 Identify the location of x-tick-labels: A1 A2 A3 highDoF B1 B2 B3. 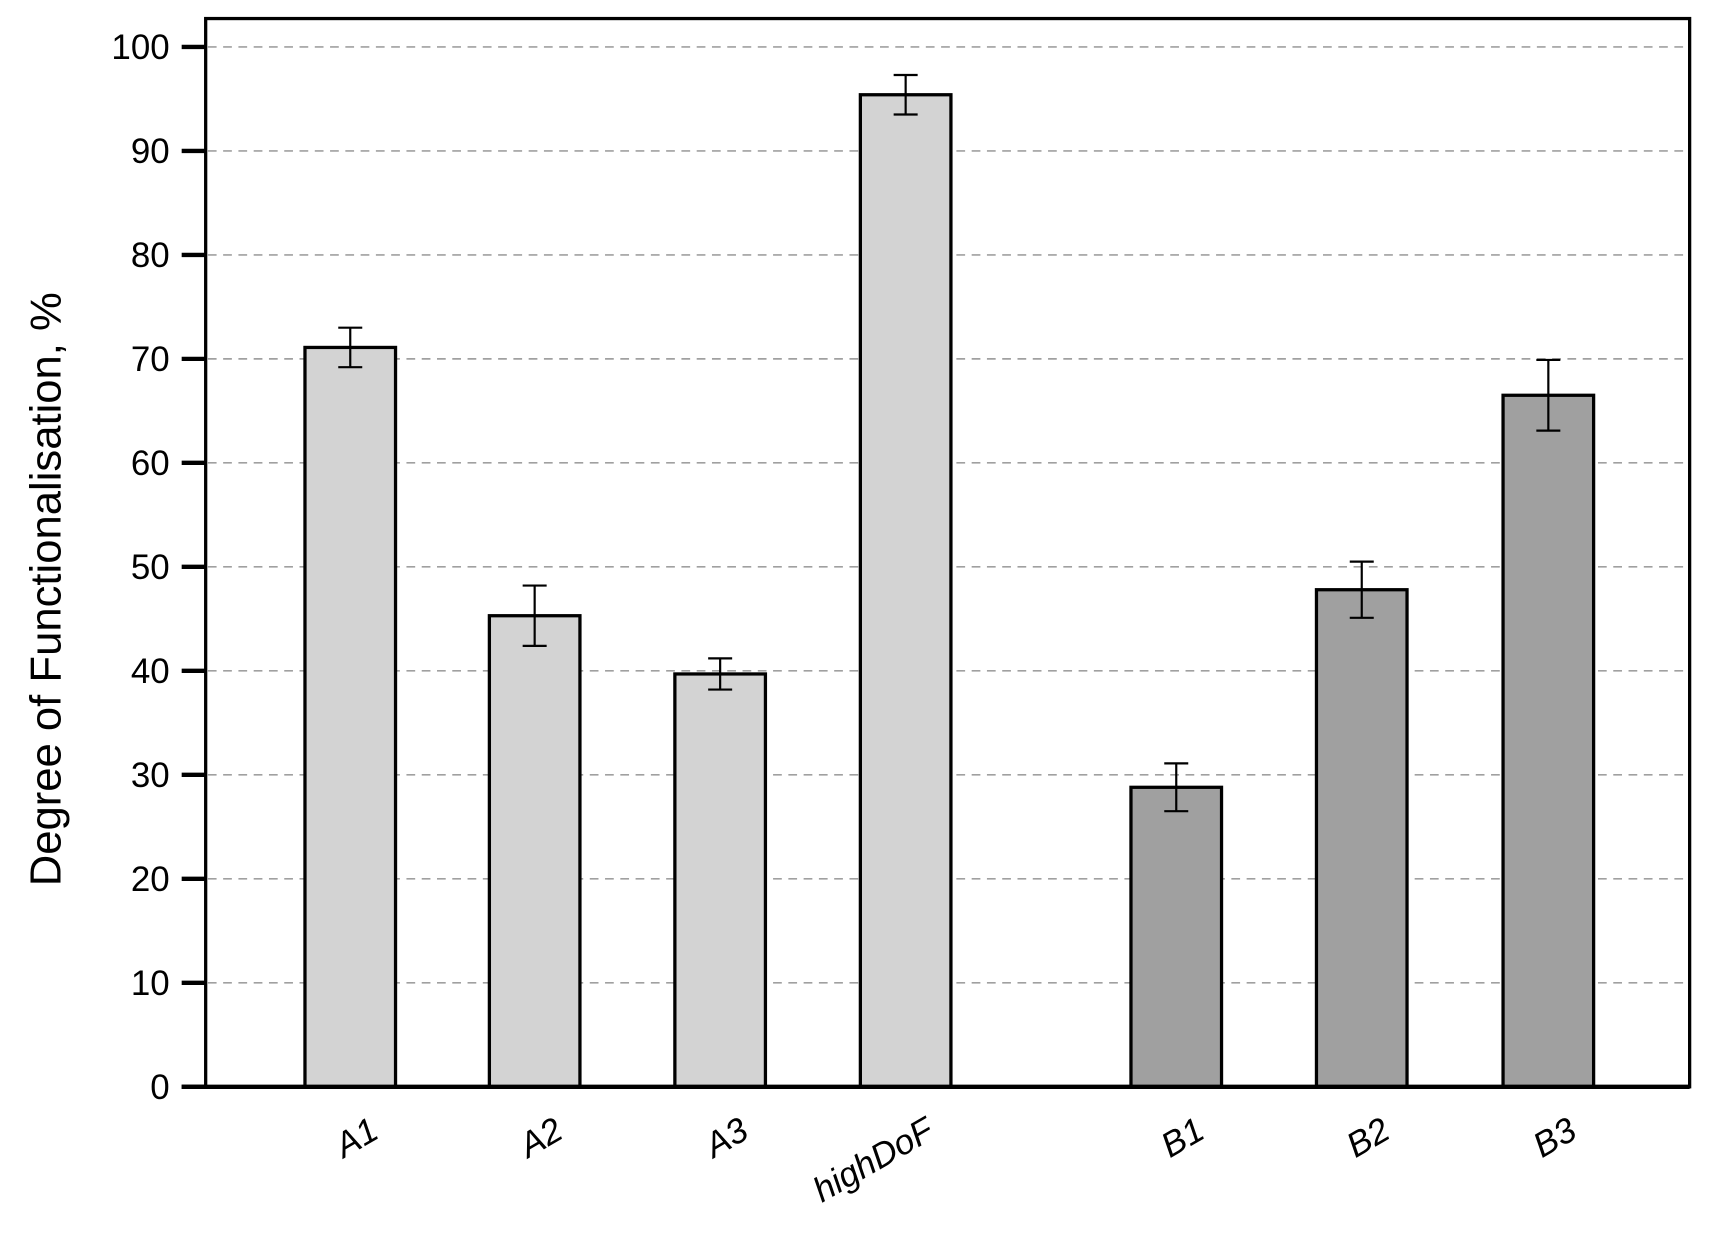
(955, 1159).